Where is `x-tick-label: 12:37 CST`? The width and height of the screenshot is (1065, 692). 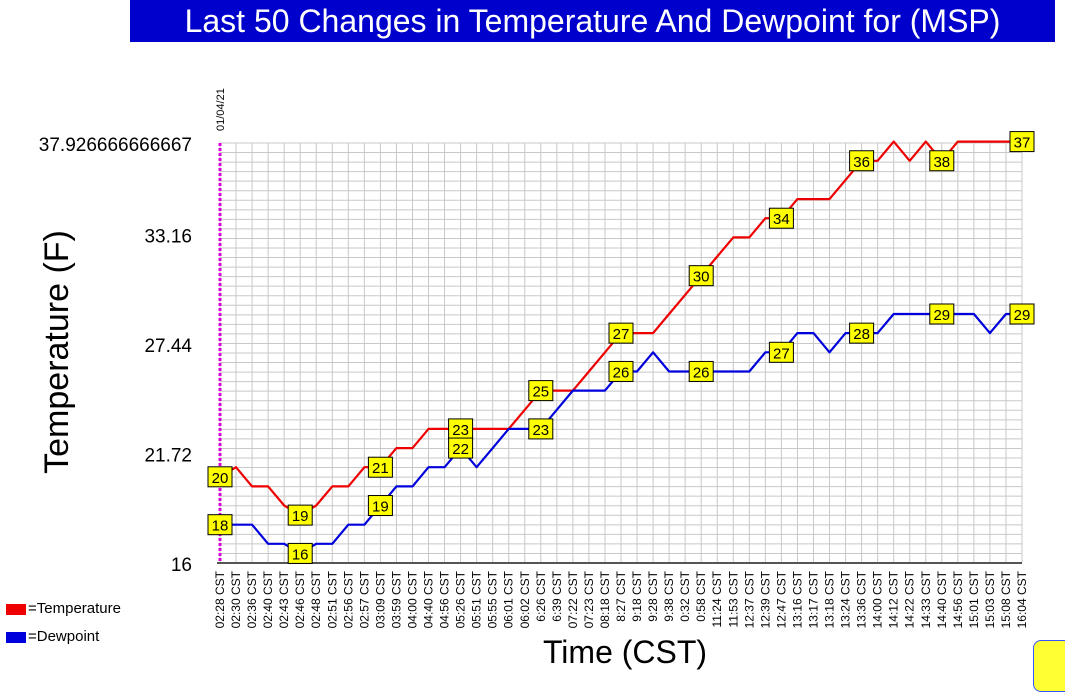
x-tick-label: 12:37 CST is located at coordinates (749, 599).